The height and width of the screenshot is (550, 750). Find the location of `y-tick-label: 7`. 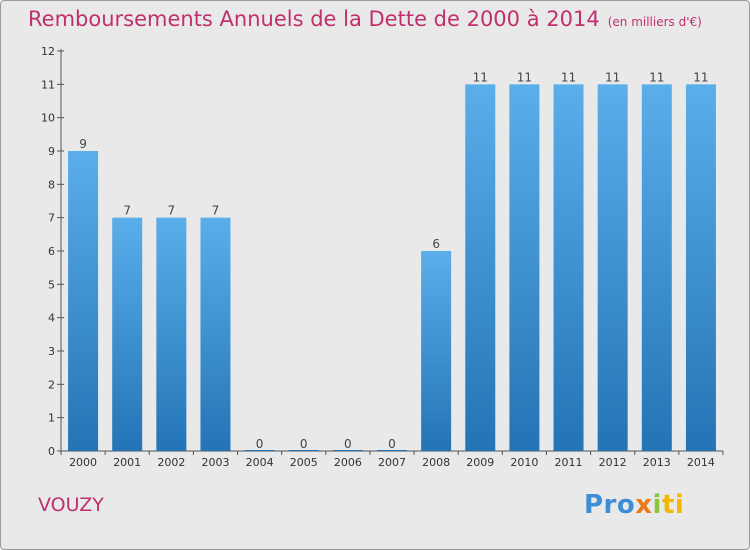

y-tick-label: 7 is located at coordinates (51, 218).